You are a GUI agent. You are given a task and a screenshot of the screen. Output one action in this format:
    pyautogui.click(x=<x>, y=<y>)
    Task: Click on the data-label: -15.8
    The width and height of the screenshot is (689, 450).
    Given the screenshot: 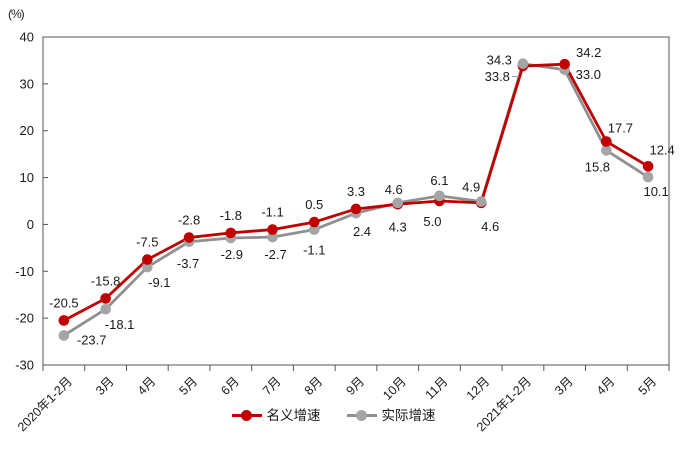 What is the action you would take?
    pyautogui.click(x=106, y=280)
    